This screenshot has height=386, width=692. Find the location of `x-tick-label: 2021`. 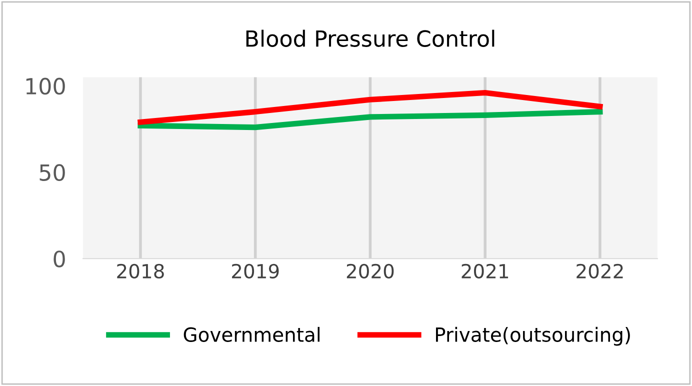

x-tick-label: 2021 is located at coordinates (485, 271).